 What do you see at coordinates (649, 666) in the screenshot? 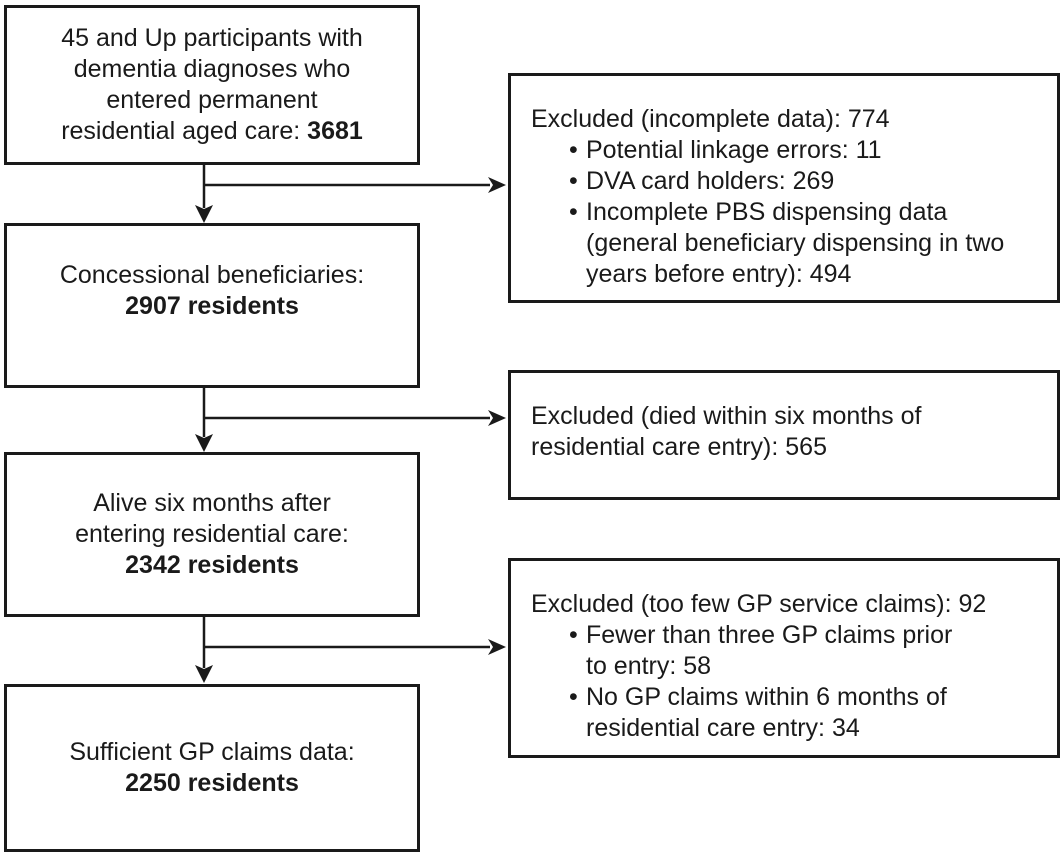
I see `bullet-item-continuation: to entry: 58` at bounding box center [649, 666].